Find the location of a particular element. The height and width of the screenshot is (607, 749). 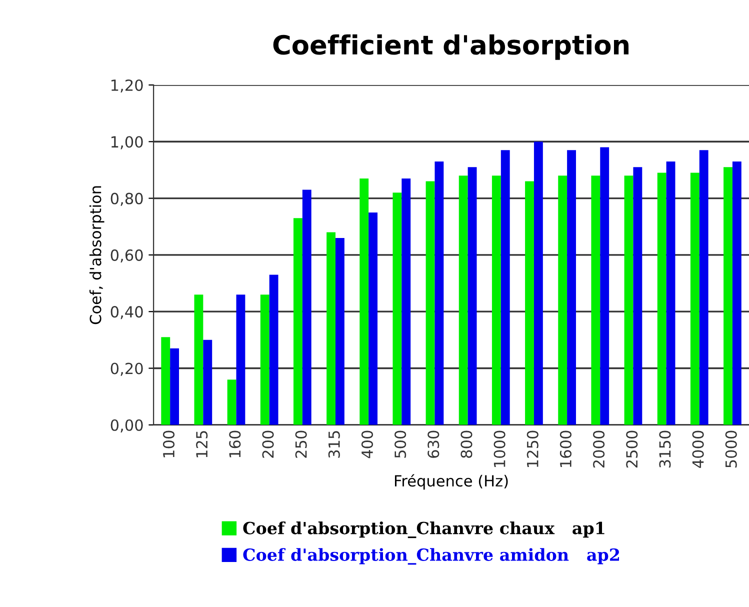

x-tick-label: 1000 is located at coordinates (500, 448).